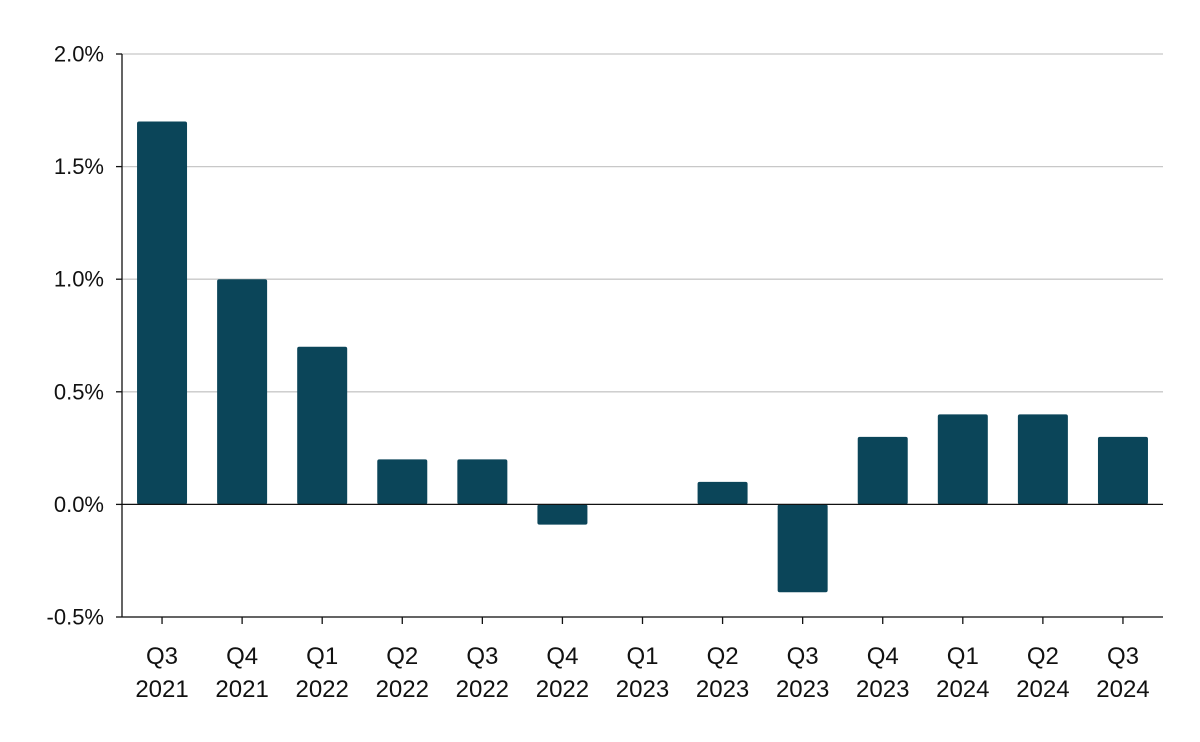 Image resolution: width=1200 pixels, height=742 pixels. Describe the element at coordinates (562, 514) in the screenshot. I see `bar-q4-2022` at that location.